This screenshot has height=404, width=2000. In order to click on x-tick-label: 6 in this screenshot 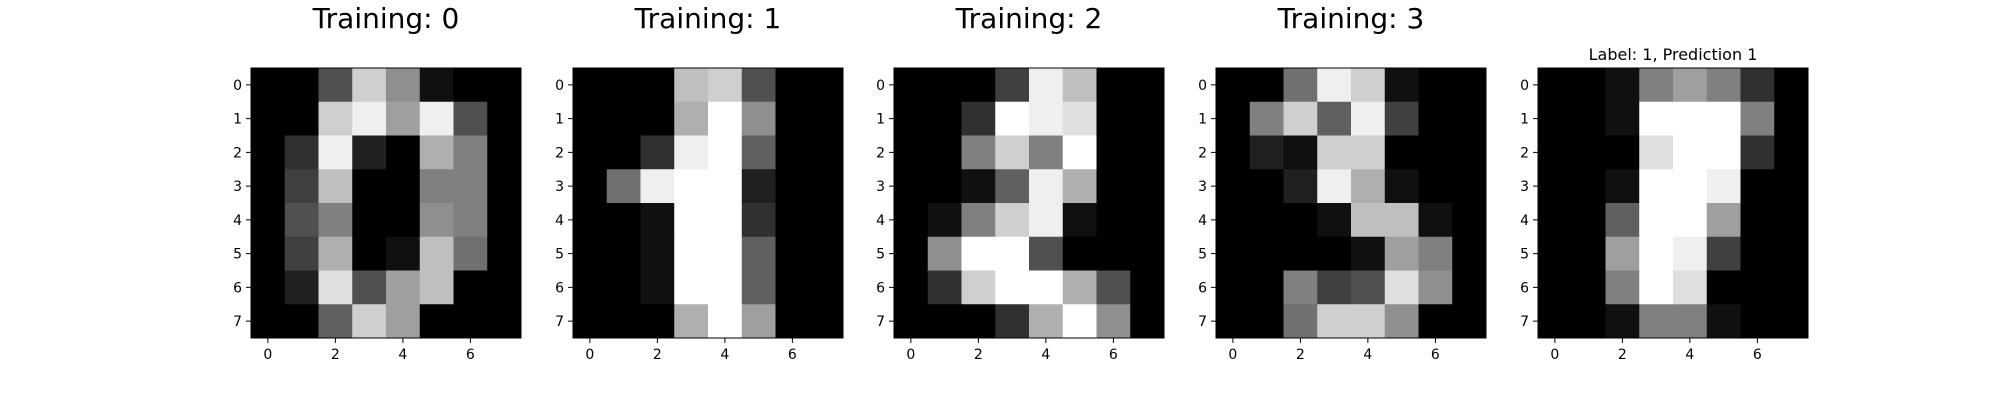, I will do `click(1757, 355)`.